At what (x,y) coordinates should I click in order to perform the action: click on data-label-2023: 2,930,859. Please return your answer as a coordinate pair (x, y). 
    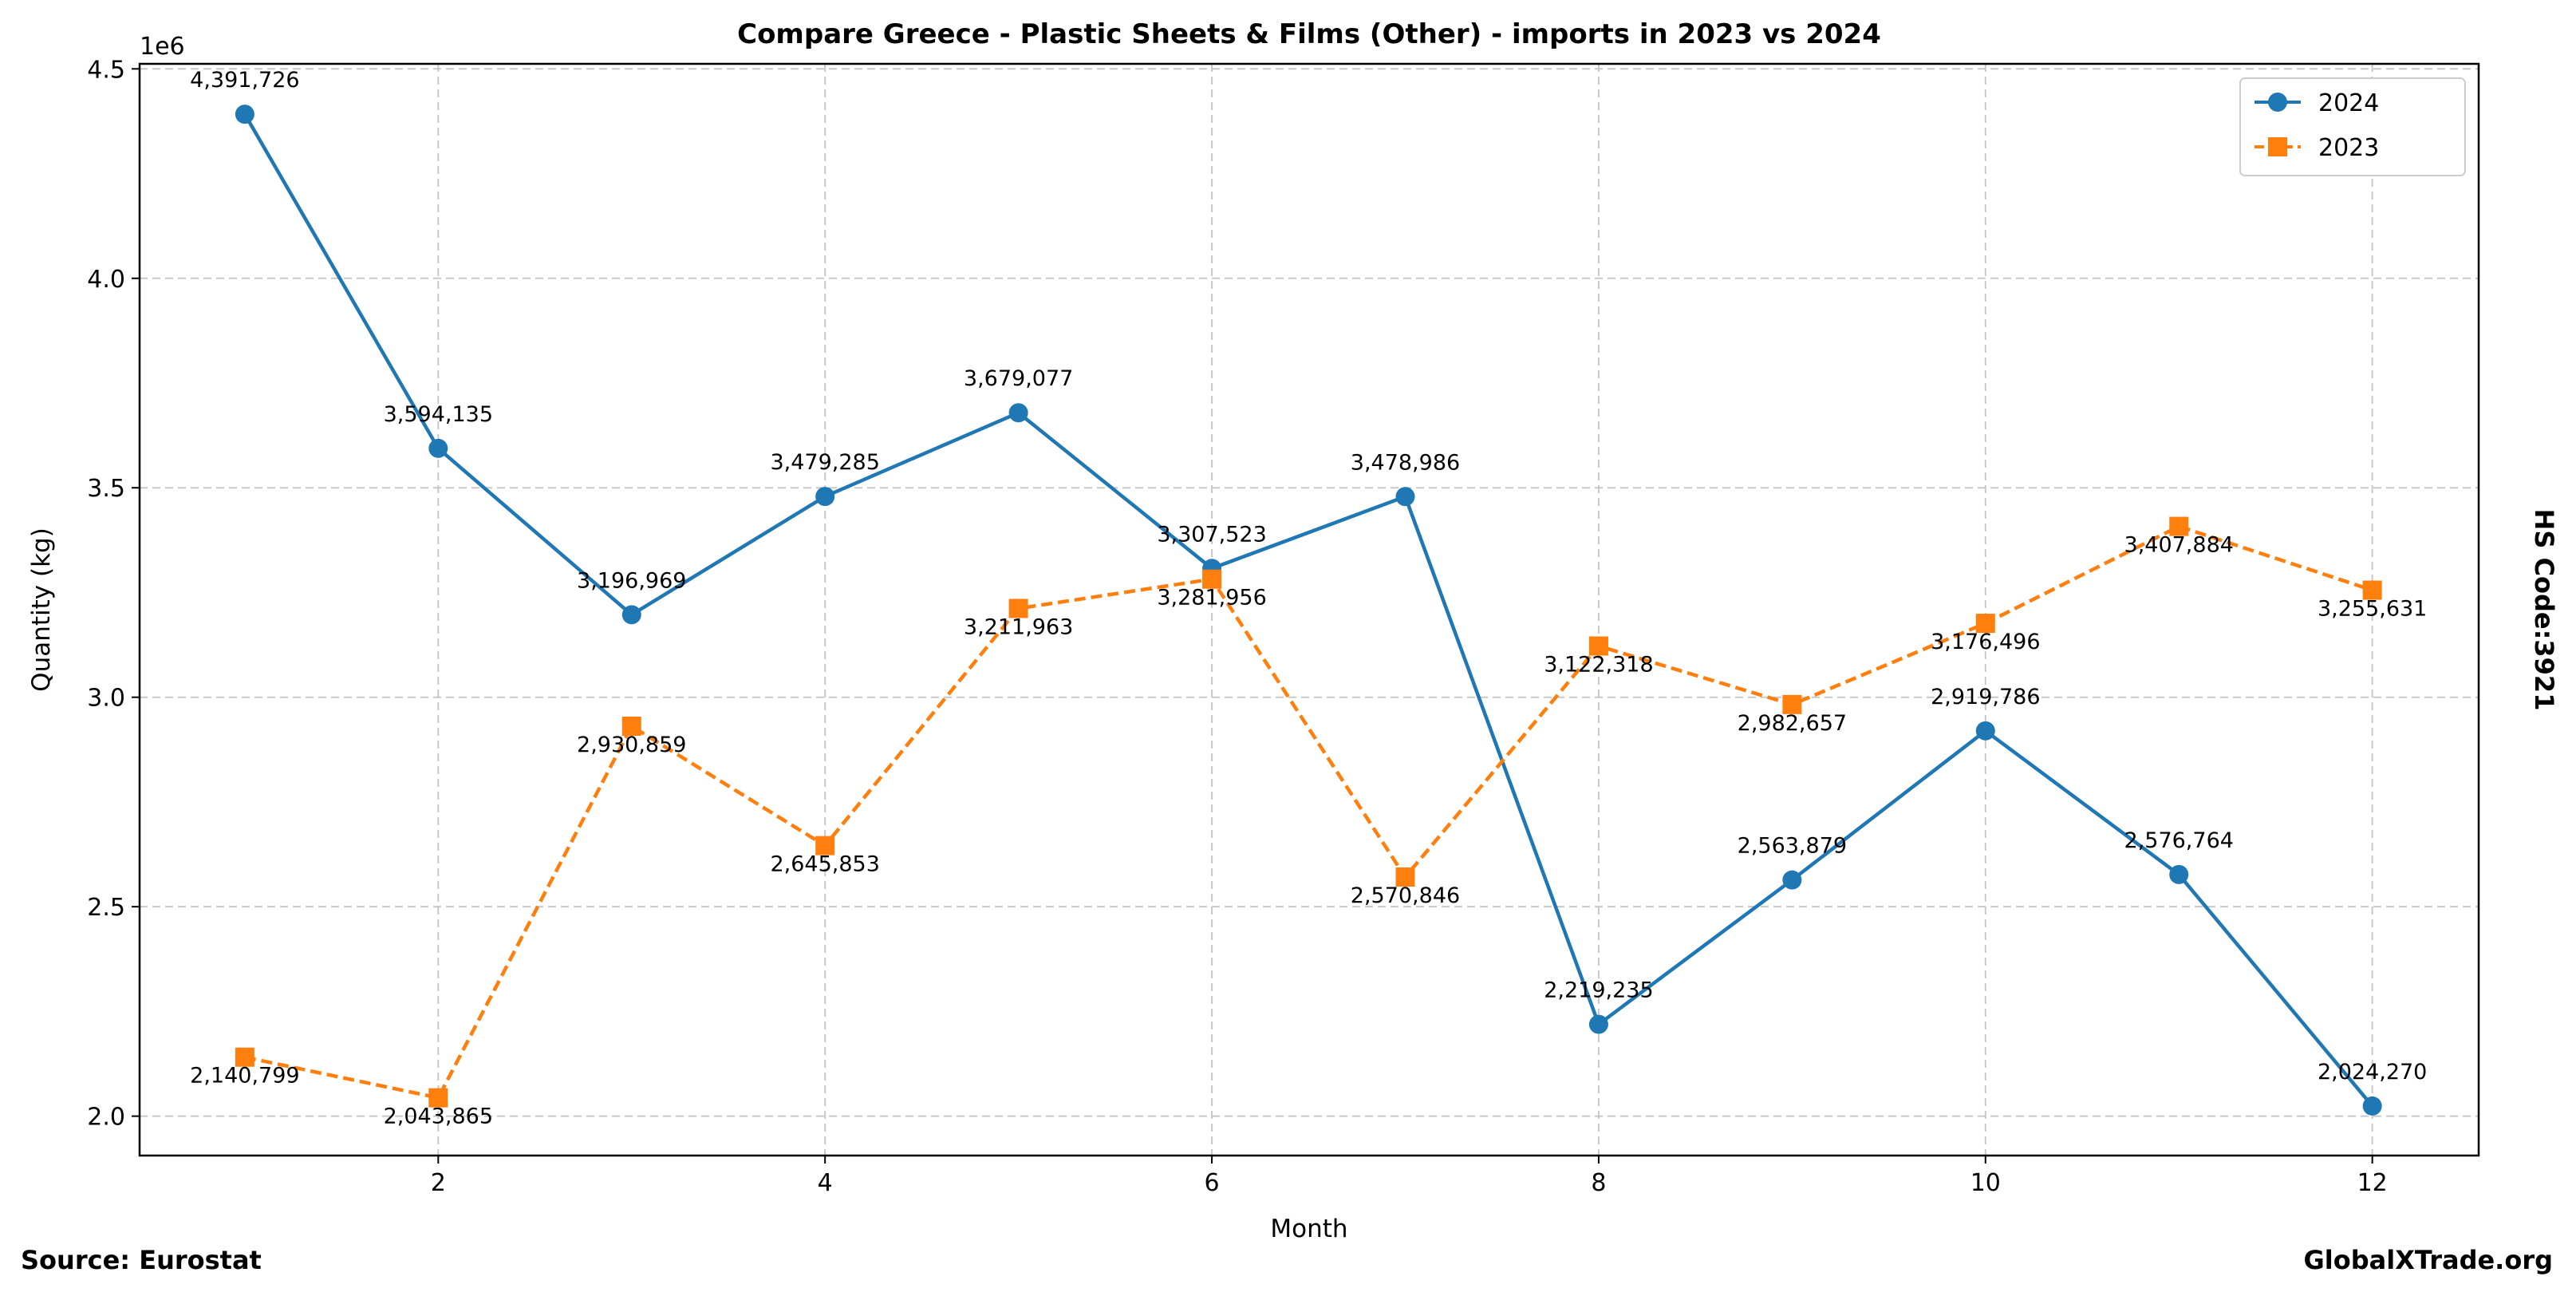
    Looking at the image, I should click on (632, 745).